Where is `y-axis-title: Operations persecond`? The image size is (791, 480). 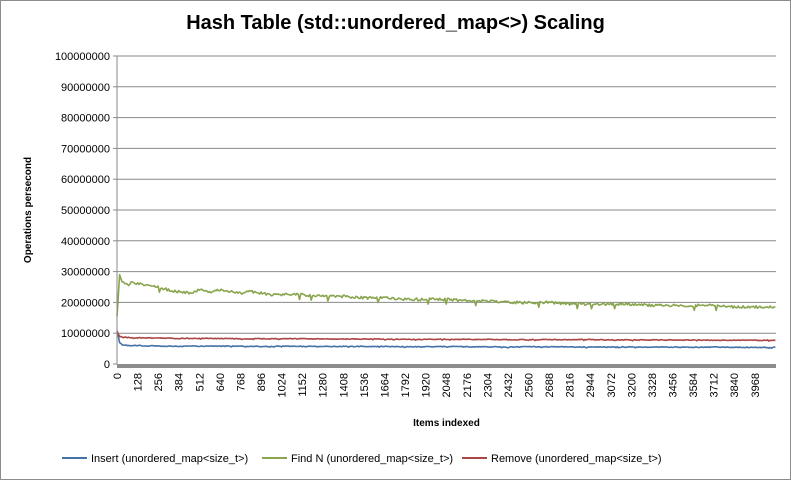 y-axis-title: Operations persecond is located at coordinates (28, 210).